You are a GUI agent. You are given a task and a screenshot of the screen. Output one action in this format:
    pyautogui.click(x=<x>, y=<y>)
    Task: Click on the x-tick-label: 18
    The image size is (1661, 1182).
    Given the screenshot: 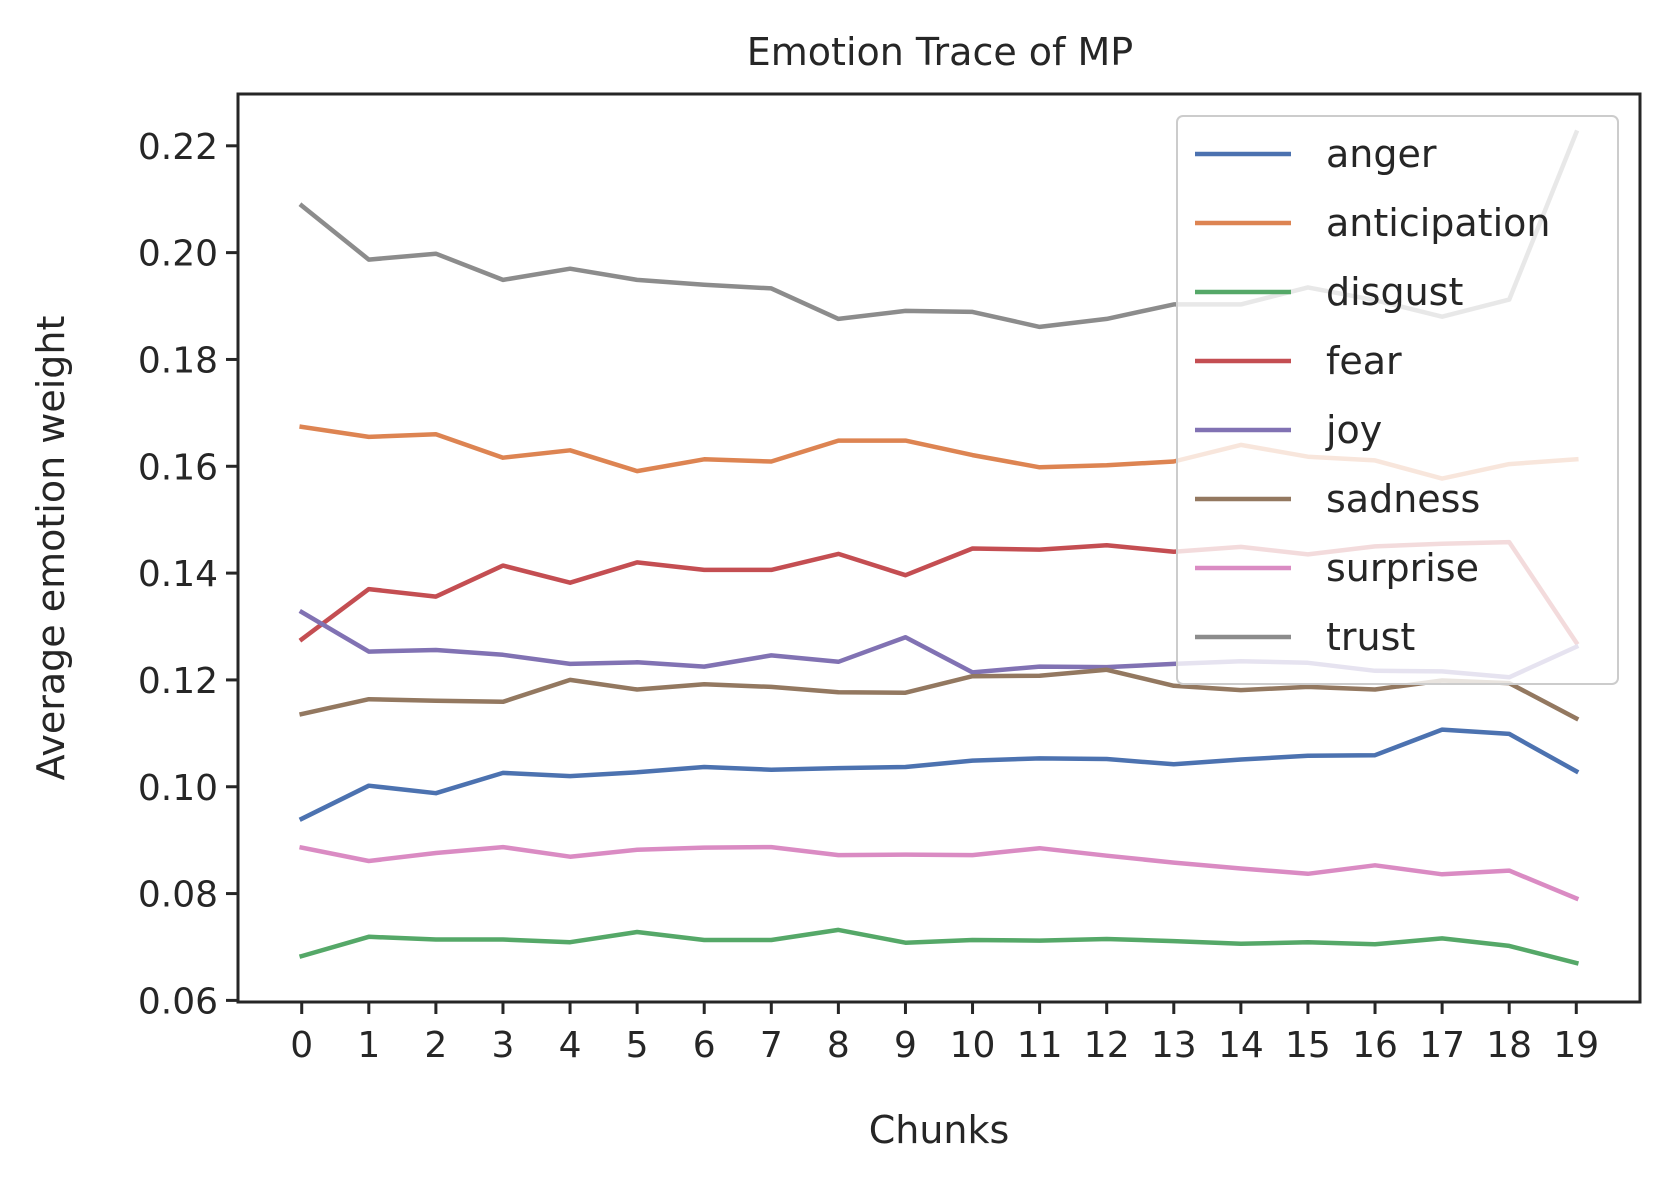 What is the action you would take?
    pyautogui.click(x=1509, y=1045)
    